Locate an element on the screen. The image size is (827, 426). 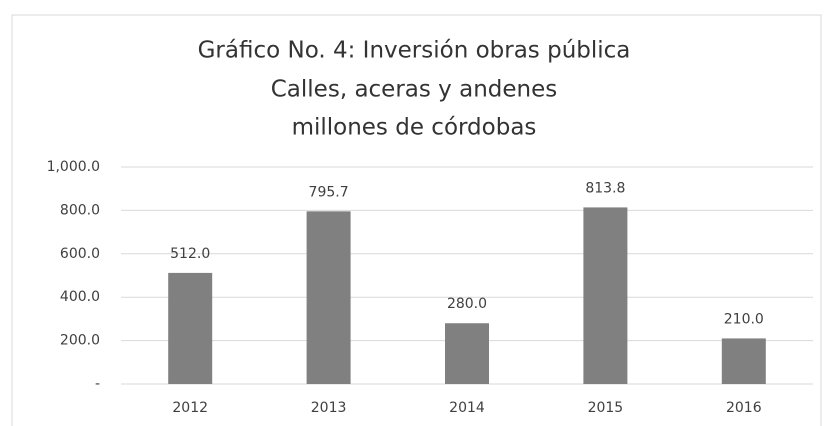
y-tick-label: 1,000.0 is located at coordinates (73, 167).